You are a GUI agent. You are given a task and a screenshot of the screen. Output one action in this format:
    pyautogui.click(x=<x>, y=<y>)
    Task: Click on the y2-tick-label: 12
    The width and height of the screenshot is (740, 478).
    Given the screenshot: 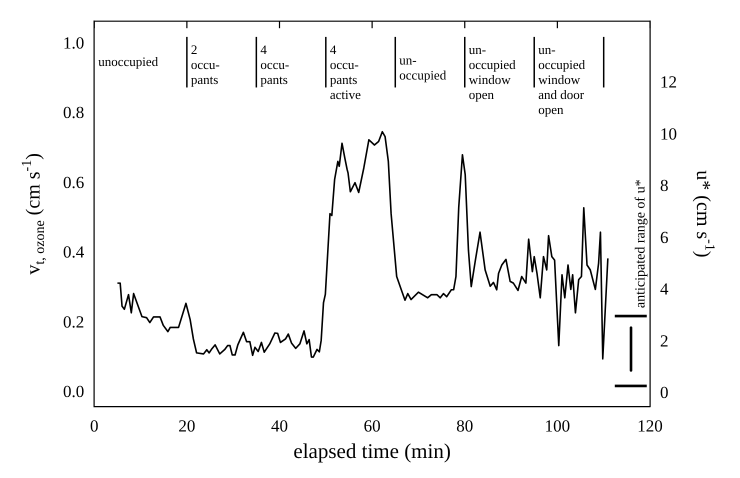 What is the action you would take?
    pyautogui.click(x=668, y=82)
    